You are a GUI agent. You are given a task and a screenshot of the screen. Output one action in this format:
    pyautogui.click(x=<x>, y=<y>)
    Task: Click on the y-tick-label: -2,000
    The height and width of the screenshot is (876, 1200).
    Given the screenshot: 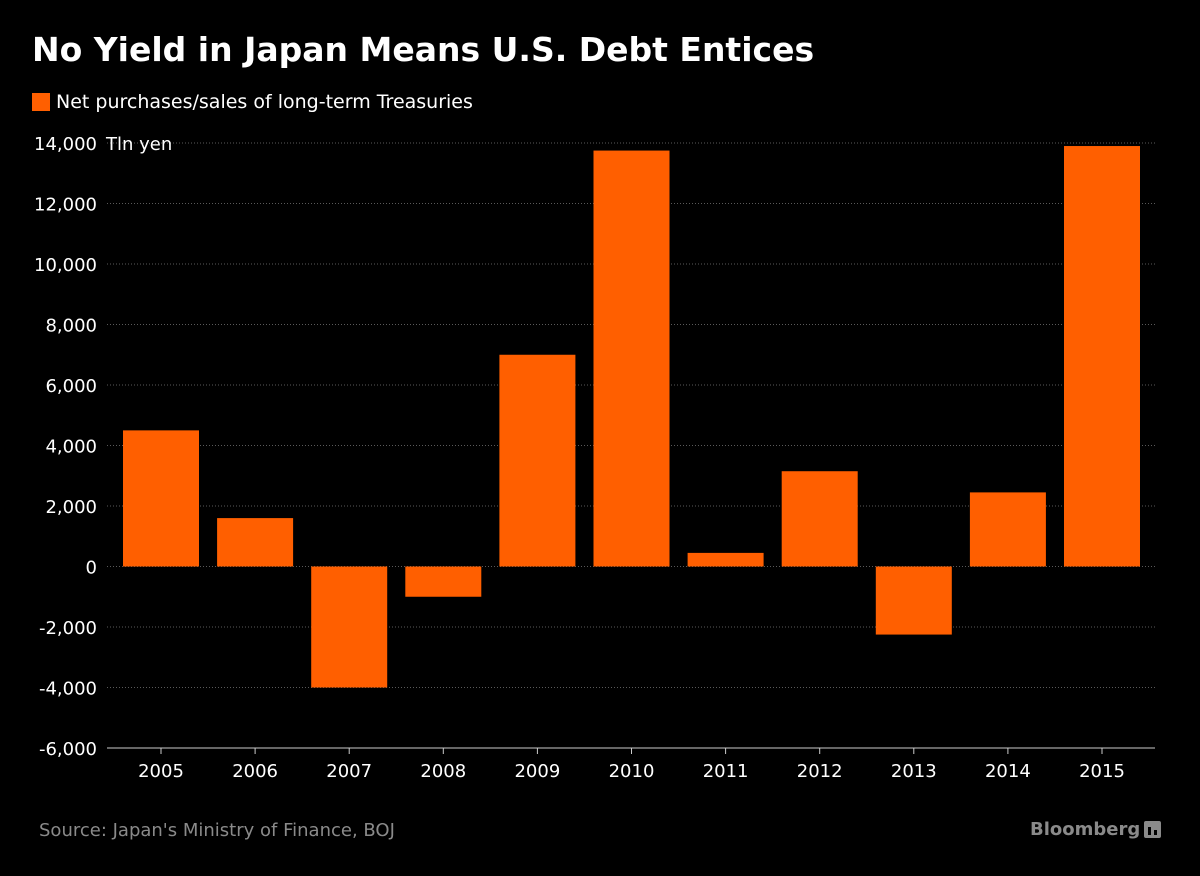 What is the action you would take?
    pyautogui.click(x=68, y=628)
    